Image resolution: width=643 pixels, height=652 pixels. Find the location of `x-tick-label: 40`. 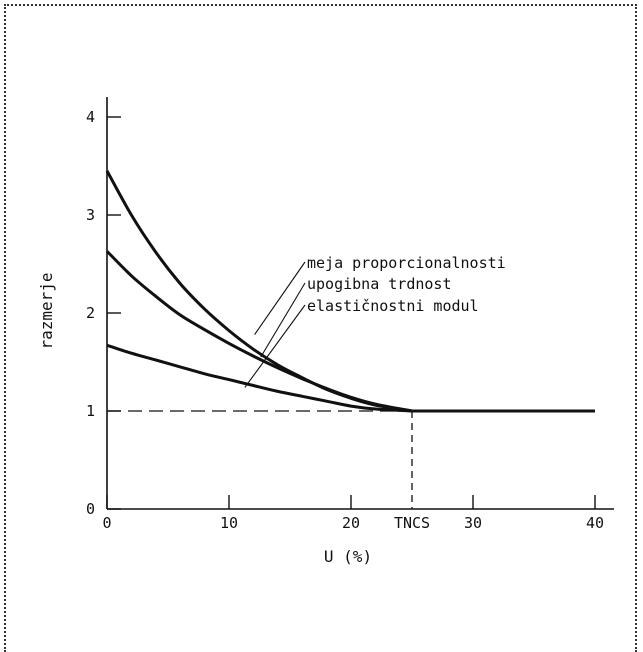

x-tick-label: 40 is located at coordinates (595, 523).